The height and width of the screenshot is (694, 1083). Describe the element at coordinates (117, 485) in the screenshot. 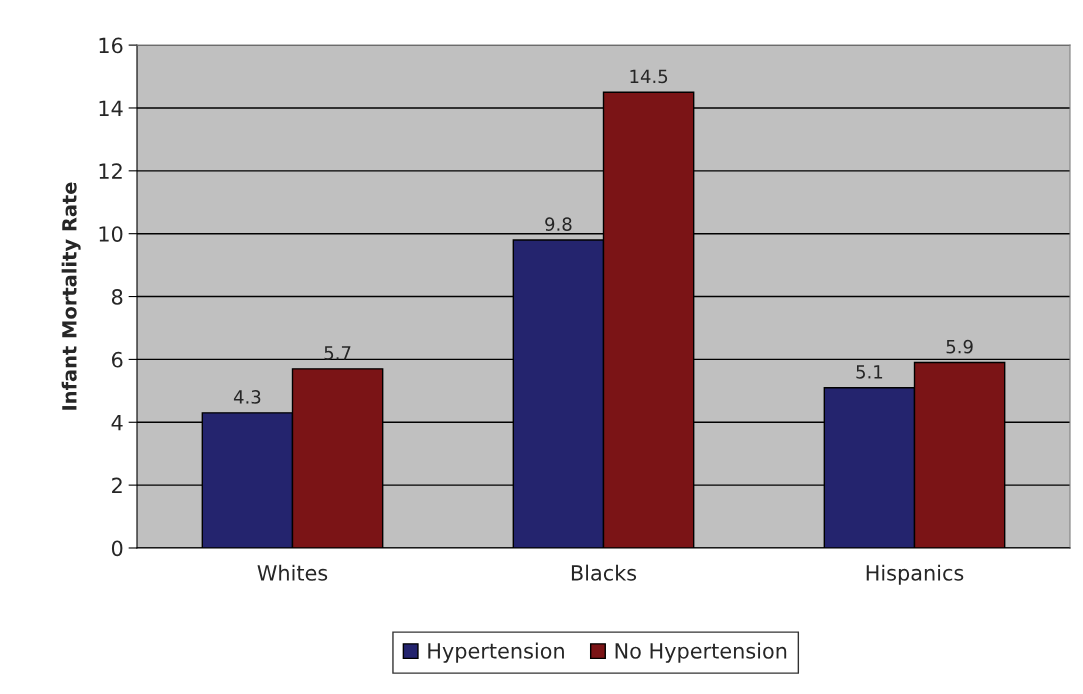

I see `y-tick-label: 2` at that location.